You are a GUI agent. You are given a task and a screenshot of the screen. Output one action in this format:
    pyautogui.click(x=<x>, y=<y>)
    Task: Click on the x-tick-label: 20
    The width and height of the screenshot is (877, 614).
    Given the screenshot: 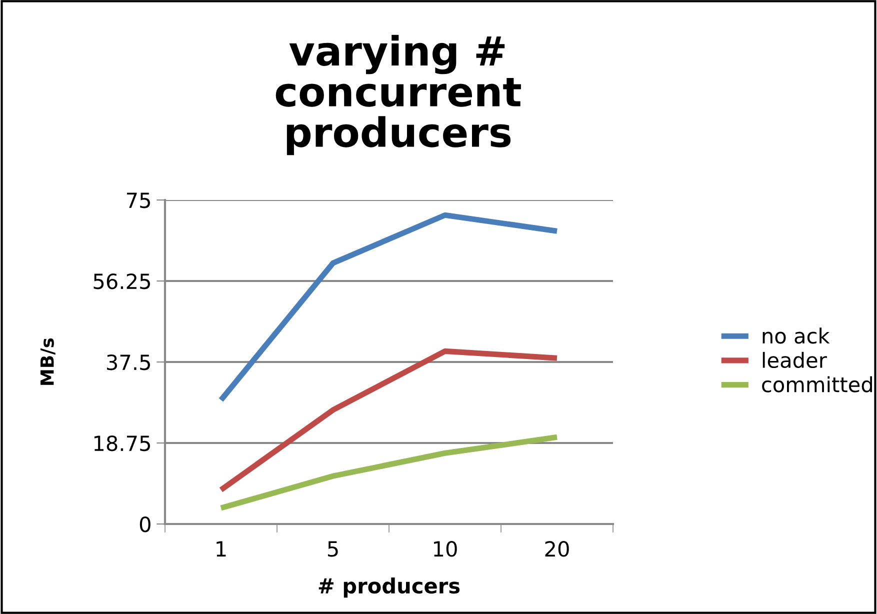 What is the action you would take?
    pyautogui.click(x=557, y=549)
    